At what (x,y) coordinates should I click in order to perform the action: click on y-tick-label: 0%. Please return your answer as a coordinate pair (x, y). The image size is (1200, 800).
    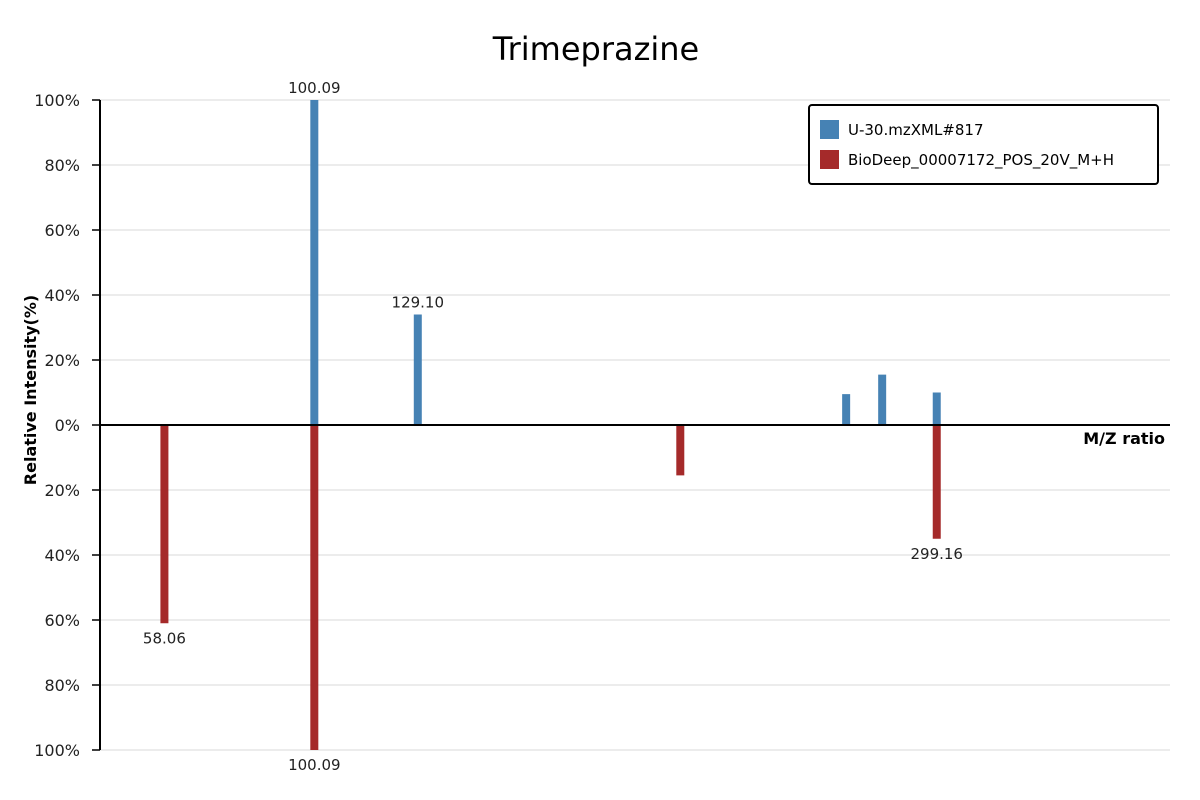
    Looking at the image, I should click on (67, 425).